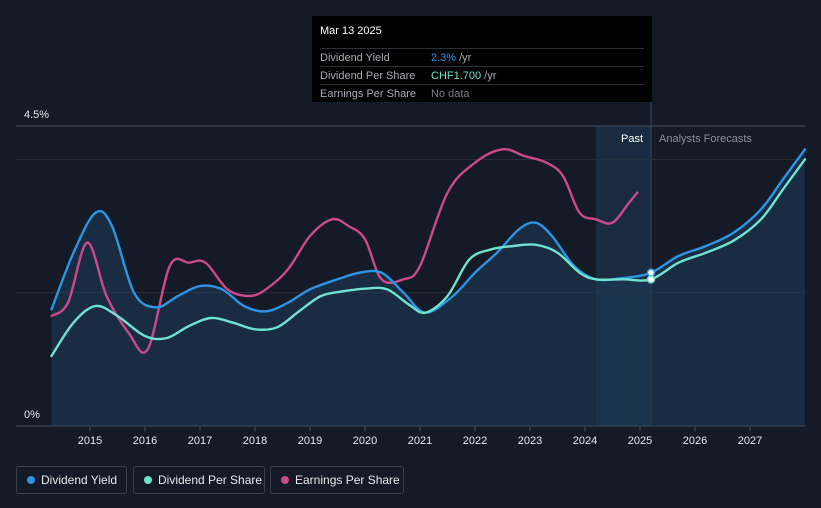 This screenshot has height=508, width=821. Describe the element at coordinates (365, 441) in the screenshot. I see `x-tick-label: 2020` at that location.